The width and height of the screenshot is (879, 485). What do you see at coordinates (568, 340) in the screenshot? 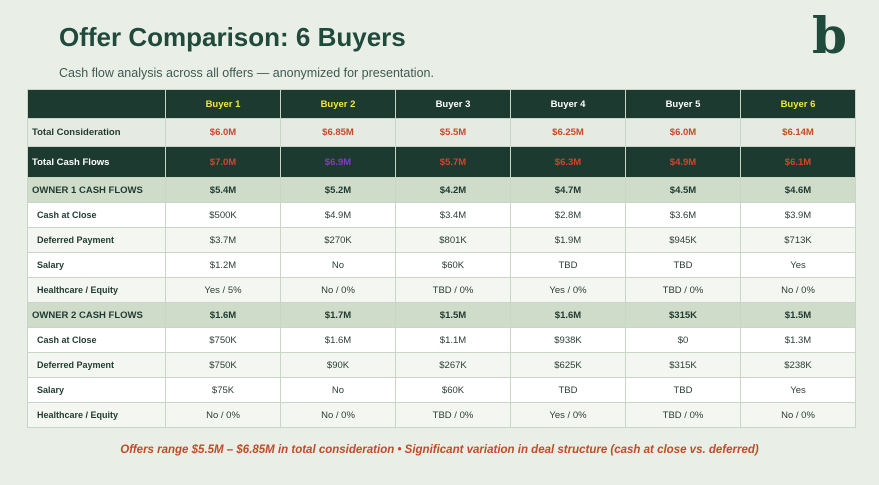
I see `table-cell: $938K` at bounding box center [568, 340].